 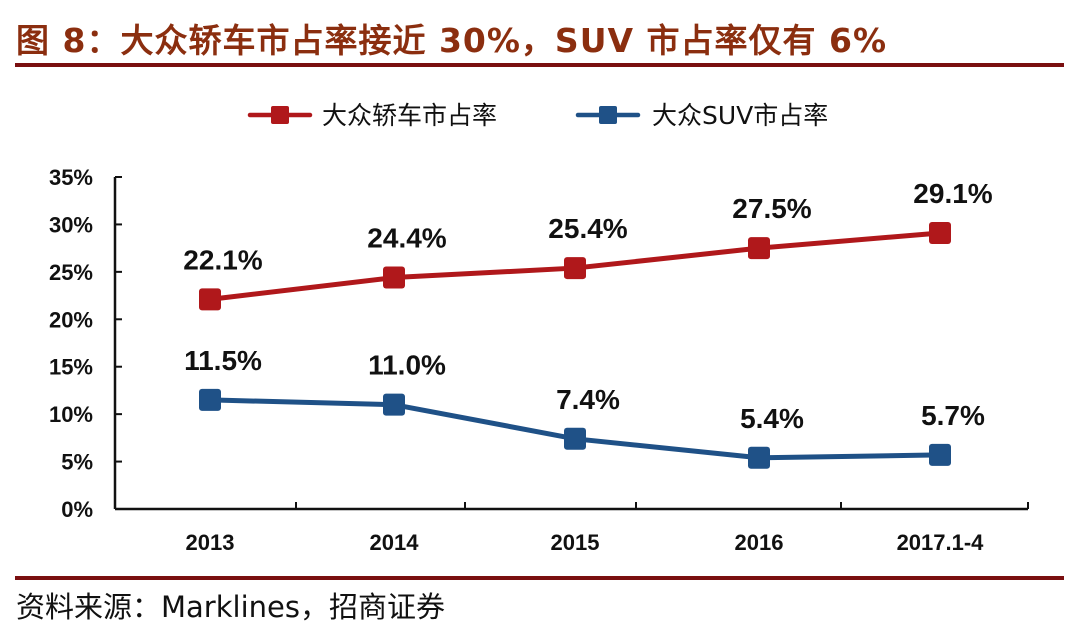 I want to click on y-tick-label: 10%, so click(x=71, y=414).